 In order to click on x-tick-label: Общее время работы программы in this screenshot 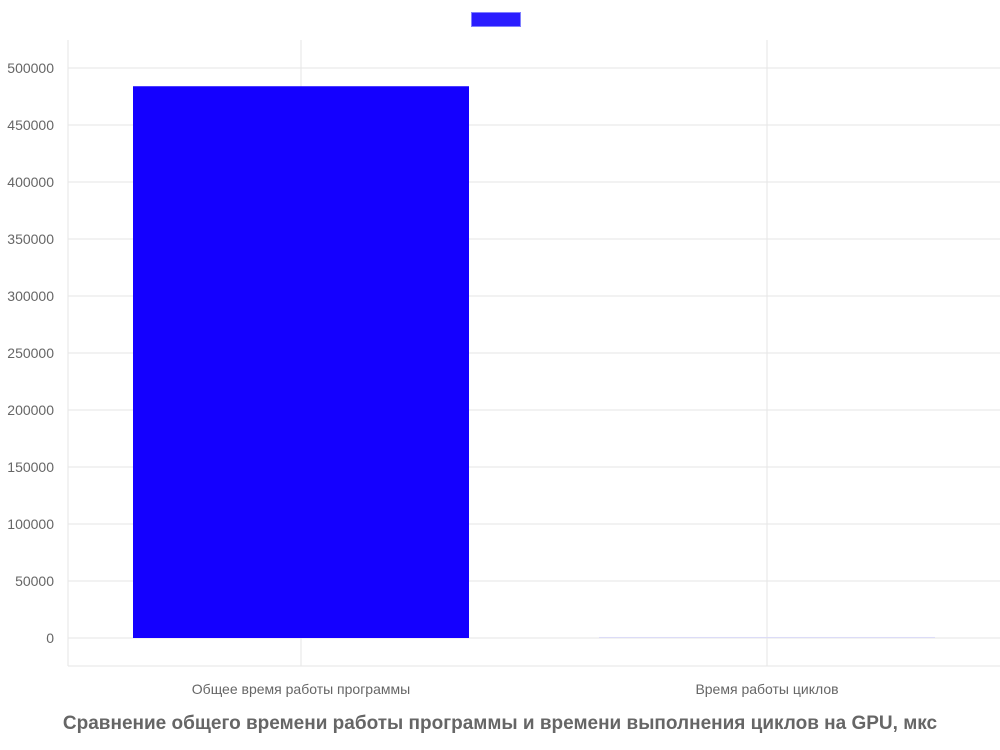, I will do `click(301, 689)`.